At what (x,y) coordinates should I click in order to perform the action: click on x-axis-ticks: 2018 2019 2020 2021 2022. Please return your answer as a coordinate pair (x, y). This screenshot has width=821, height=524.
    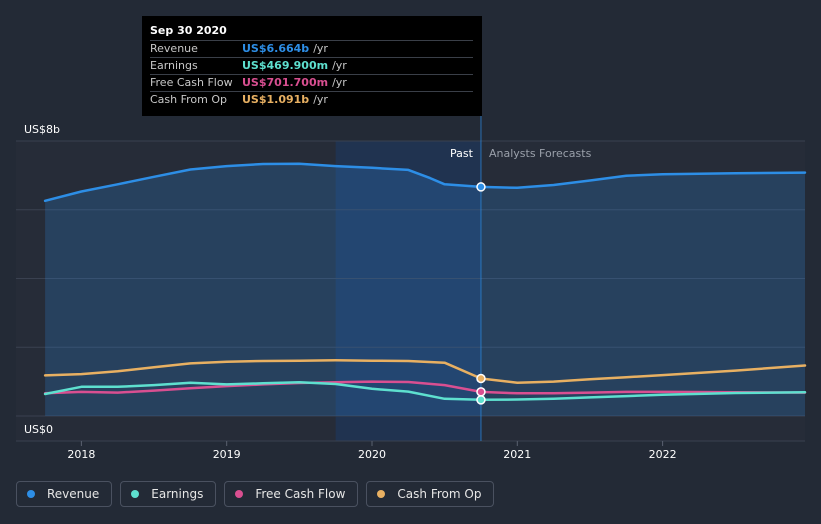
    Looking at the image, I should click on (372, 451).